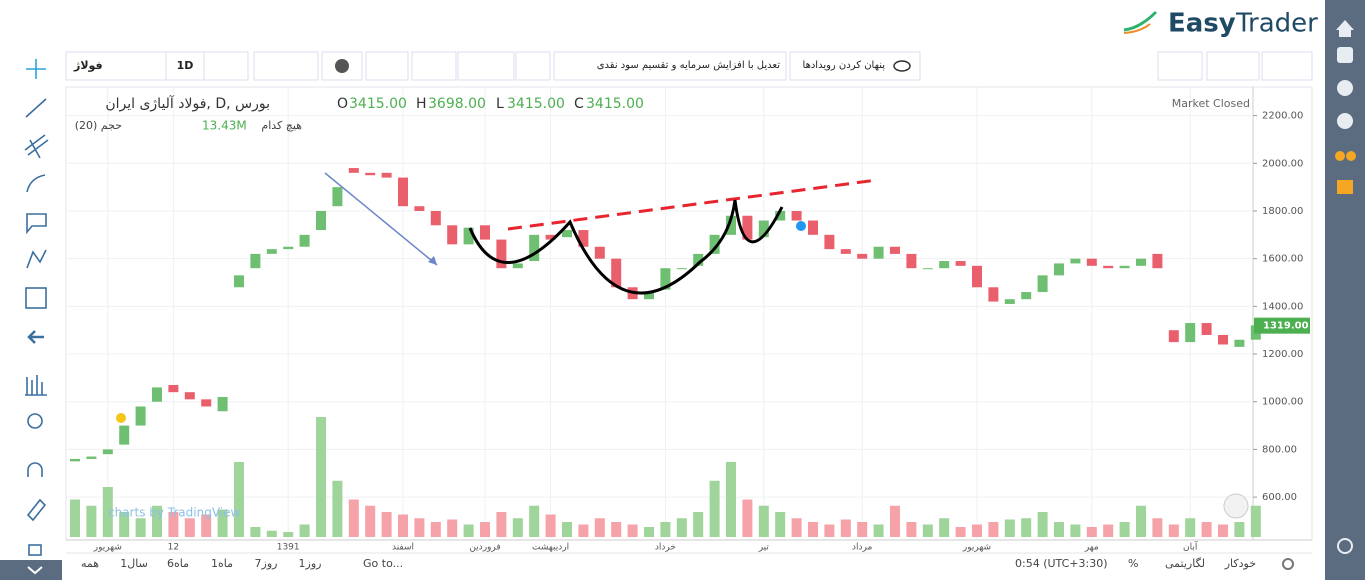 The image size is (1365, 584). What do you see at coordinates (486, 66) in the screenshot?
I see `undo-redo` at bounding box center [486, 66].